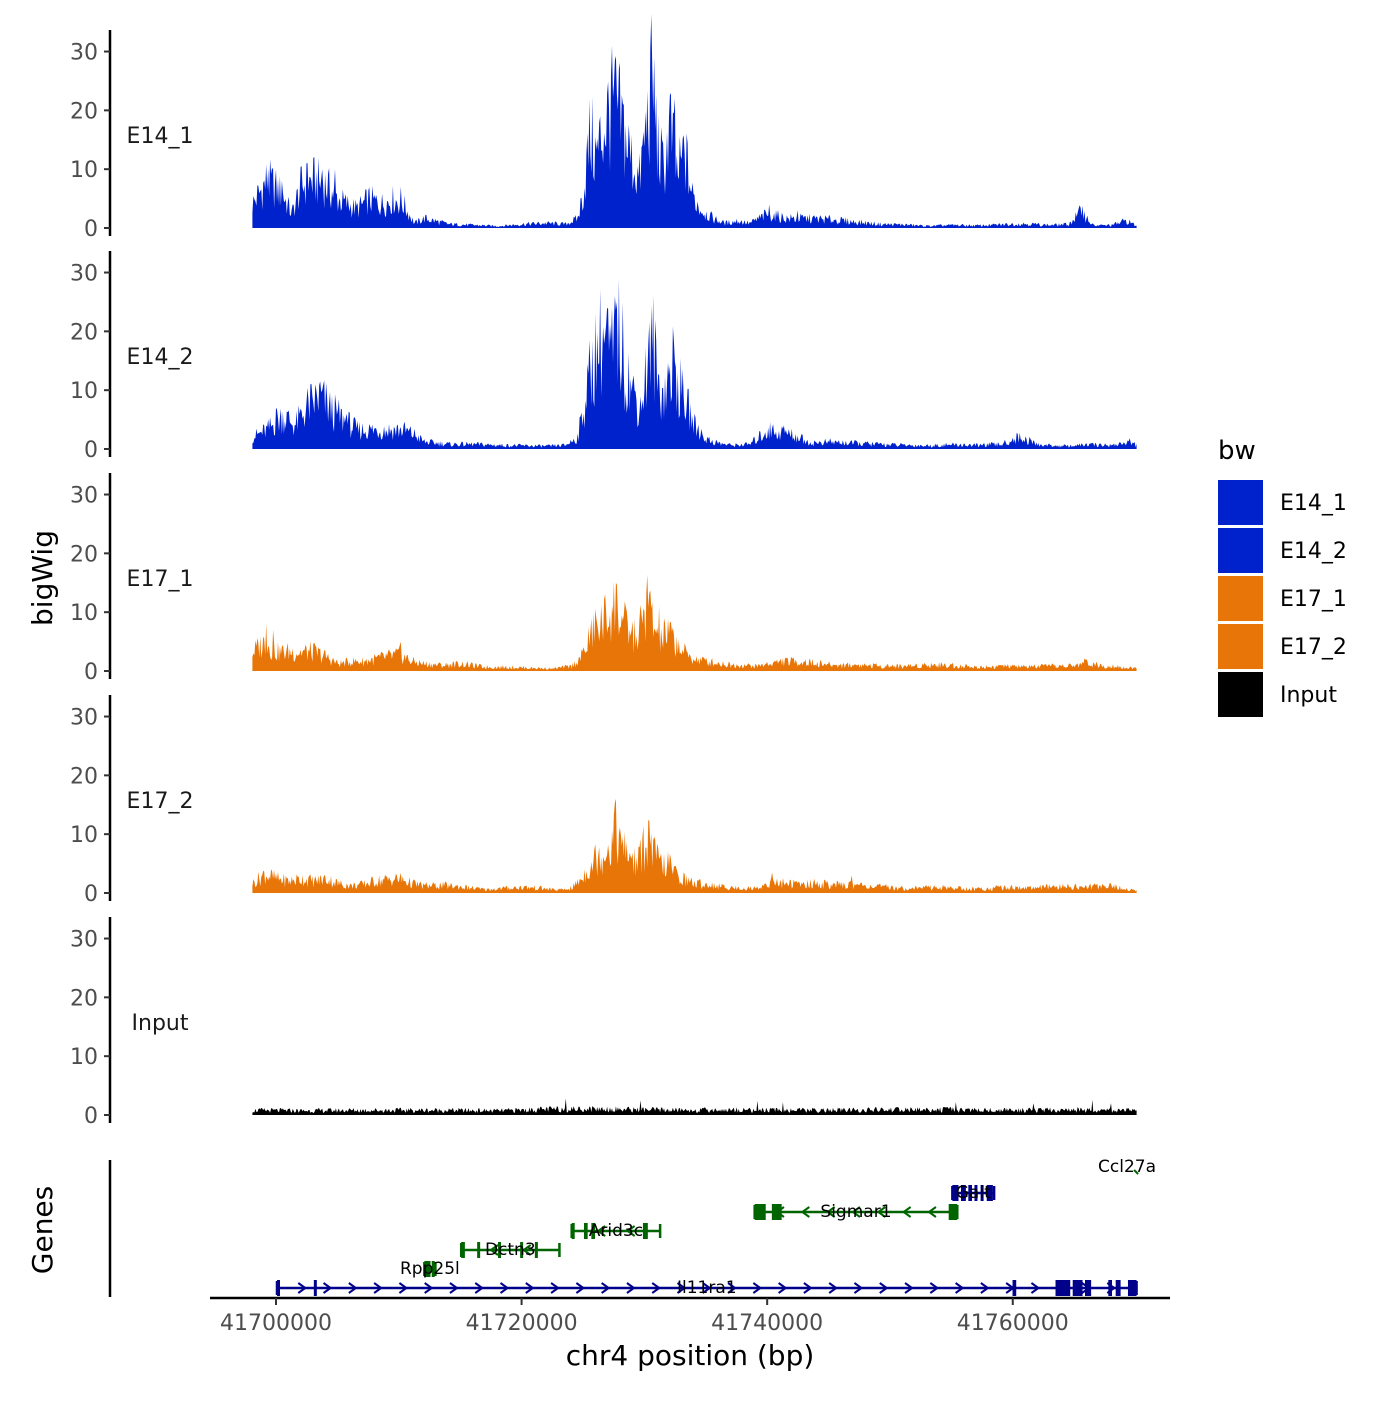 This screenshot has width=1400, height=1404. What do you see at coordinates (603, 801) in the screenshot?
I see `track-e17-2: 0 10 20 30 E17_2` at bounding box center [603, 801].